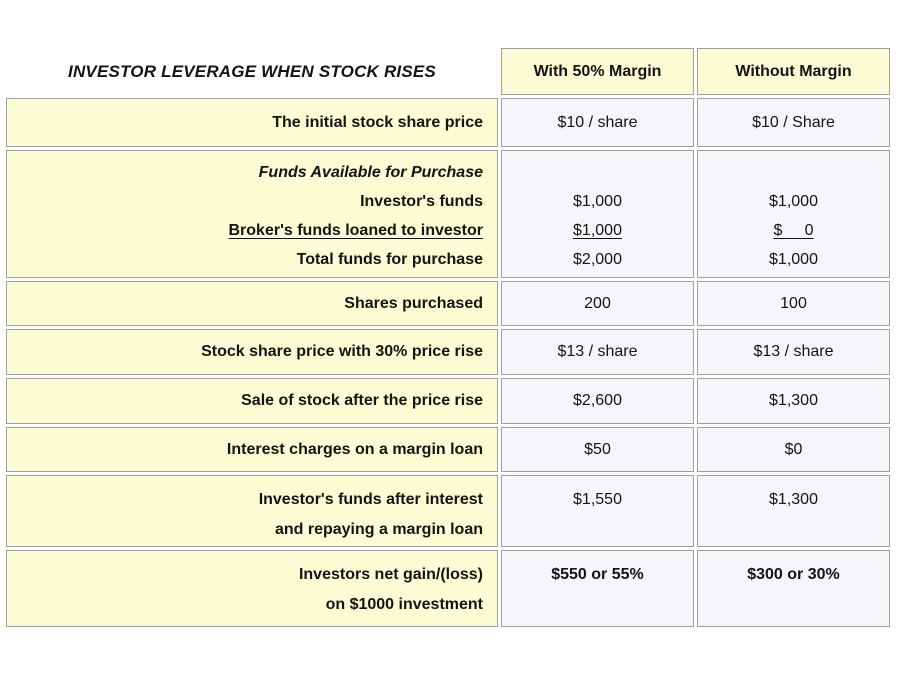 The width and height of the screenshot is (900, 675). Describe the element at coordinates (597, 303) in the screenshot. I see `value-with-margin: 200` at that location.